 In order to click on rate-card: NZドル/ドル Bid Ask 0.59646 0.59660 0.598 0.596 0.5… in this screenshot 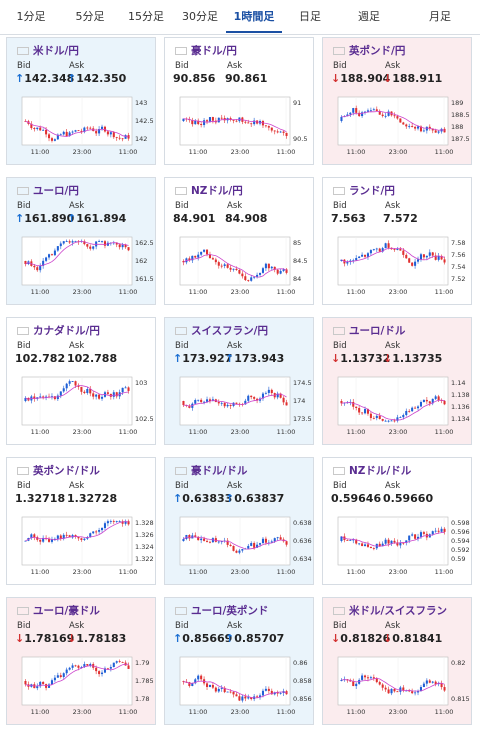, I will do `click(397, 521)`.